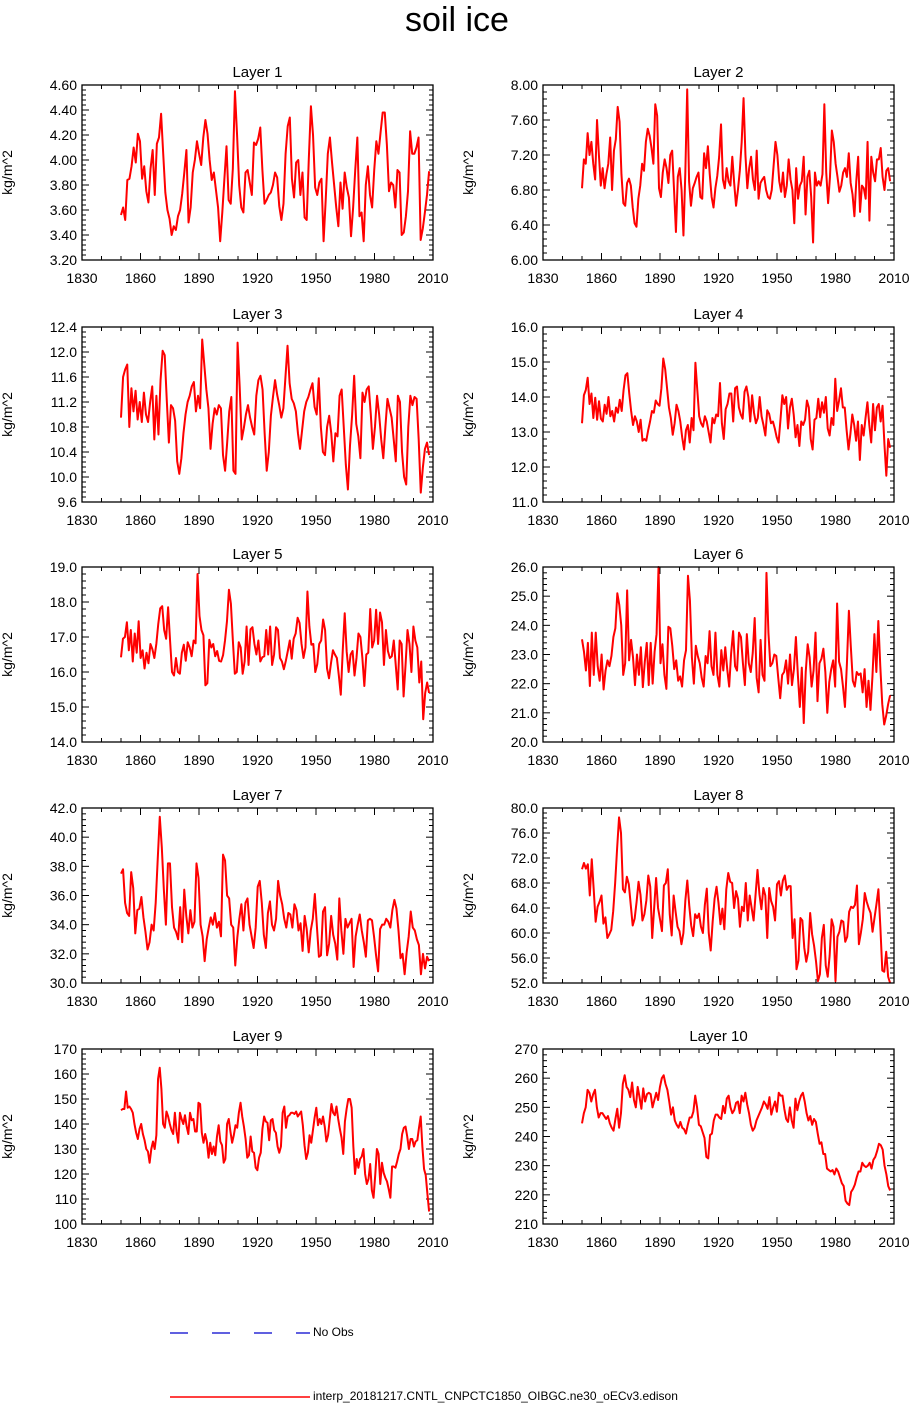 This screenshot has height=1406, width=914. I want to click on panel-2-series-line, so click(736, 166).